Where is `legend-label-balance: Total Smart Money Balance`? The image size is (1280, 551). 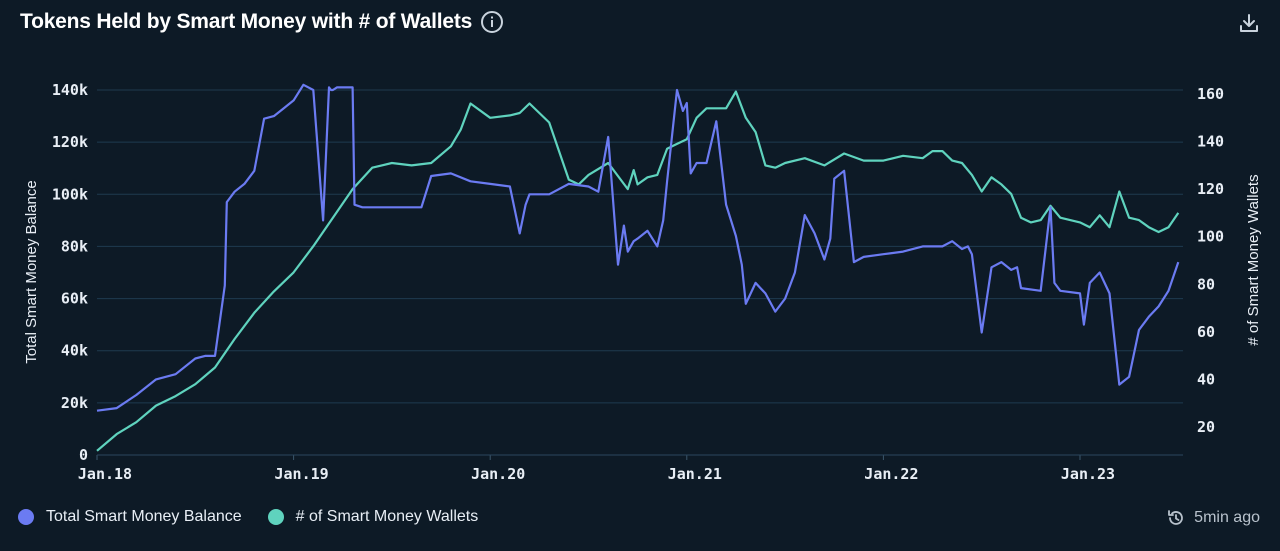 legend-label-balance: Total Smart Money Balance is located at coordinates (144, 516).